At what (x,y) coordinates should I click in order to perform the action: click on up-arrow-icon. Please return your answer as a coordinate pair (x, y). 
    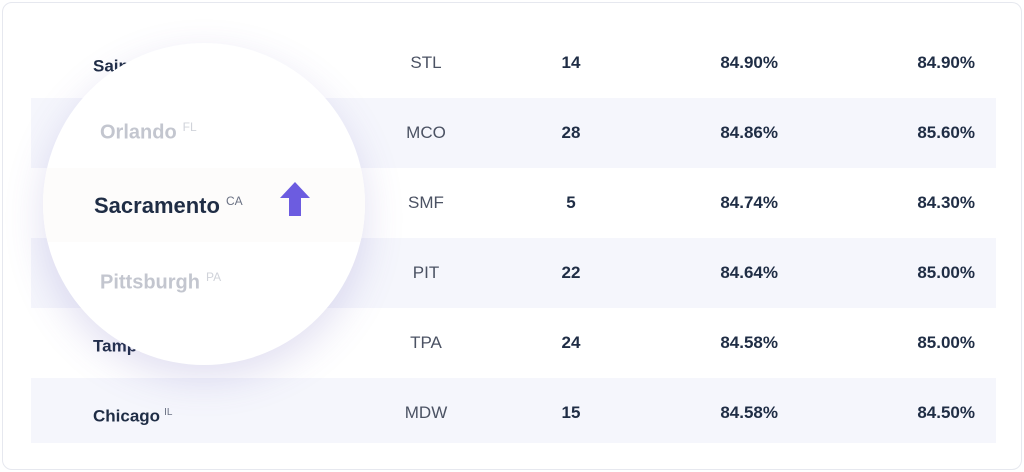
    Looking at the image, I should click on (295, 199).